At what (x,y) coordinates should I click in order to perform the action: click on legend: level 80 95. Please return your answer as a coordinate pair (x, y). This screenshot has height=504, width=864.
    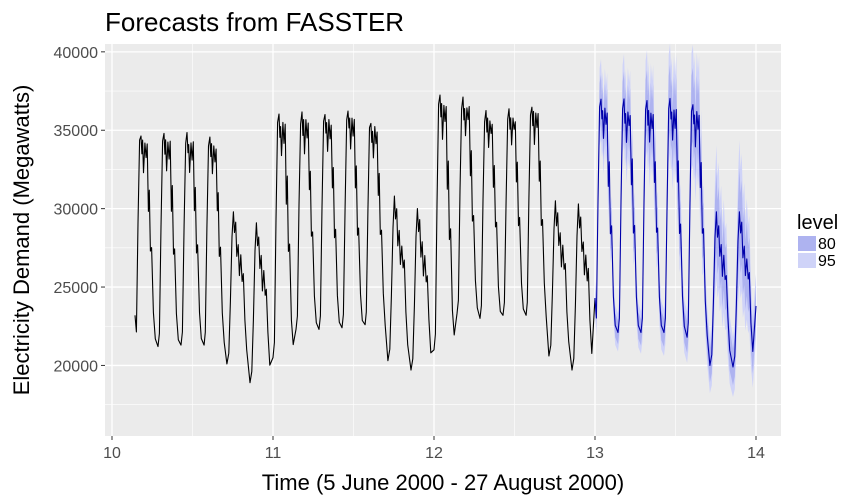
    Looking at the image, I should click on (817, 241).